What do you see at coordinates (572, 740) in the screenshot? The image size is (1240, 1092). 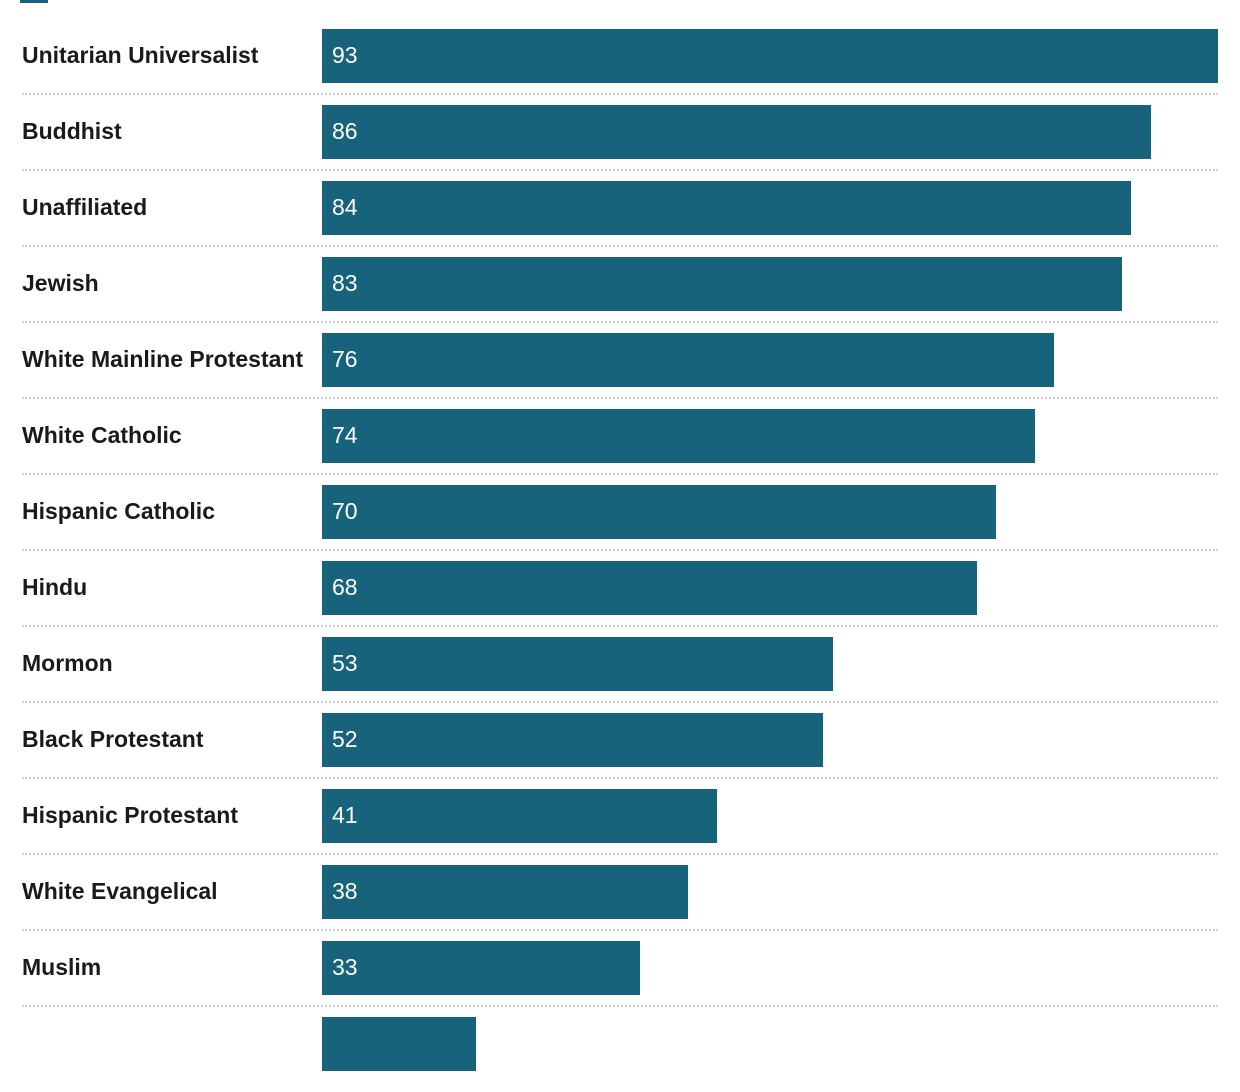 I see `bar: 52` at bounding box center [572, 740].